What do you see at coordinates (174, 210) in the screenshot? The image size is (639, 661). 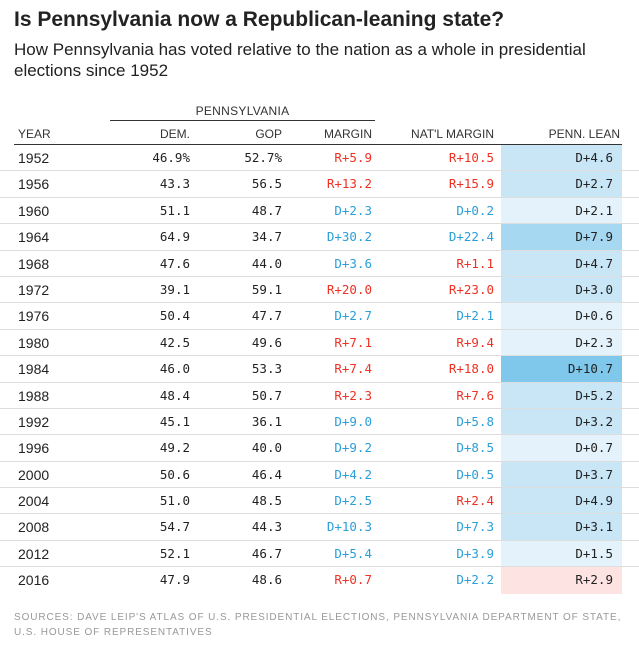 I see `dem-share-cell: 51.1` at bounding box center [174, 210].